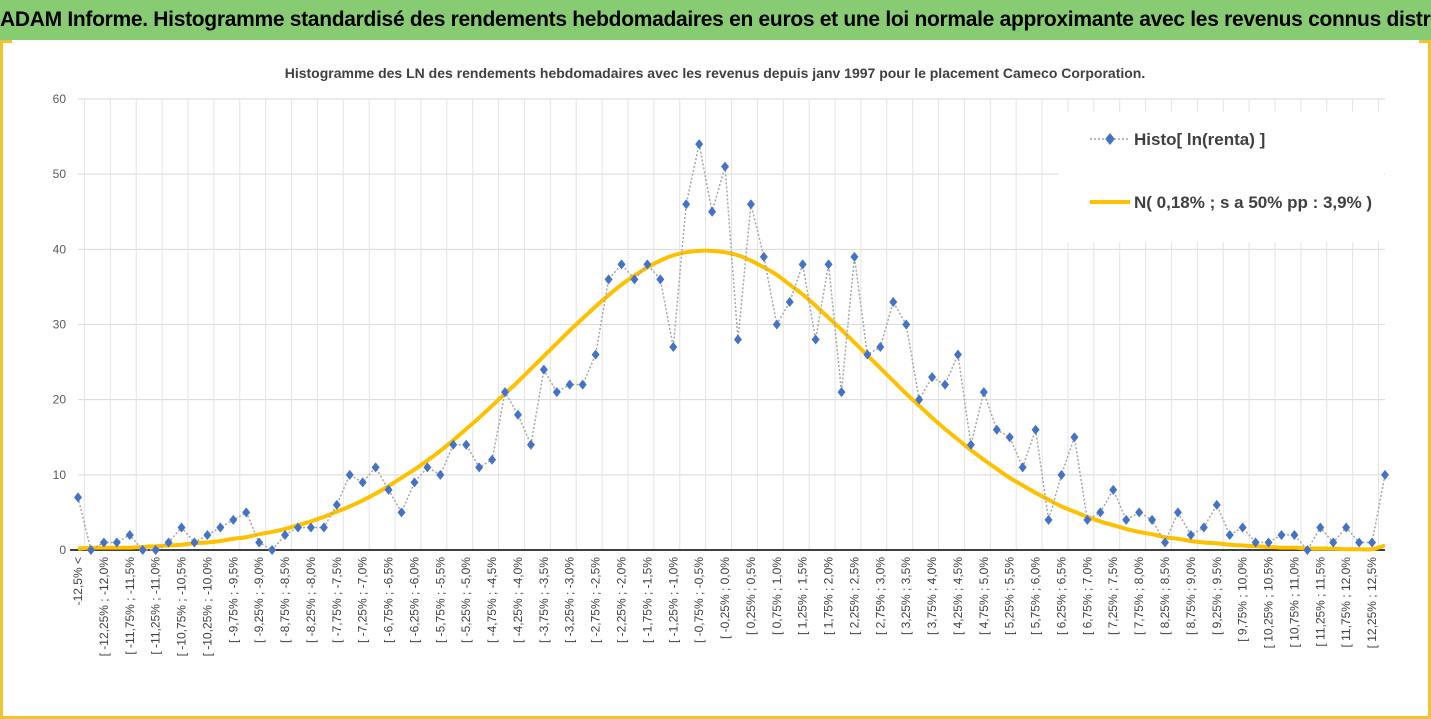 This screenshot has width=1431, height=719. I want to click on x-tick-label: [ 5,25% ; 5,5%, so click(1010, 596).